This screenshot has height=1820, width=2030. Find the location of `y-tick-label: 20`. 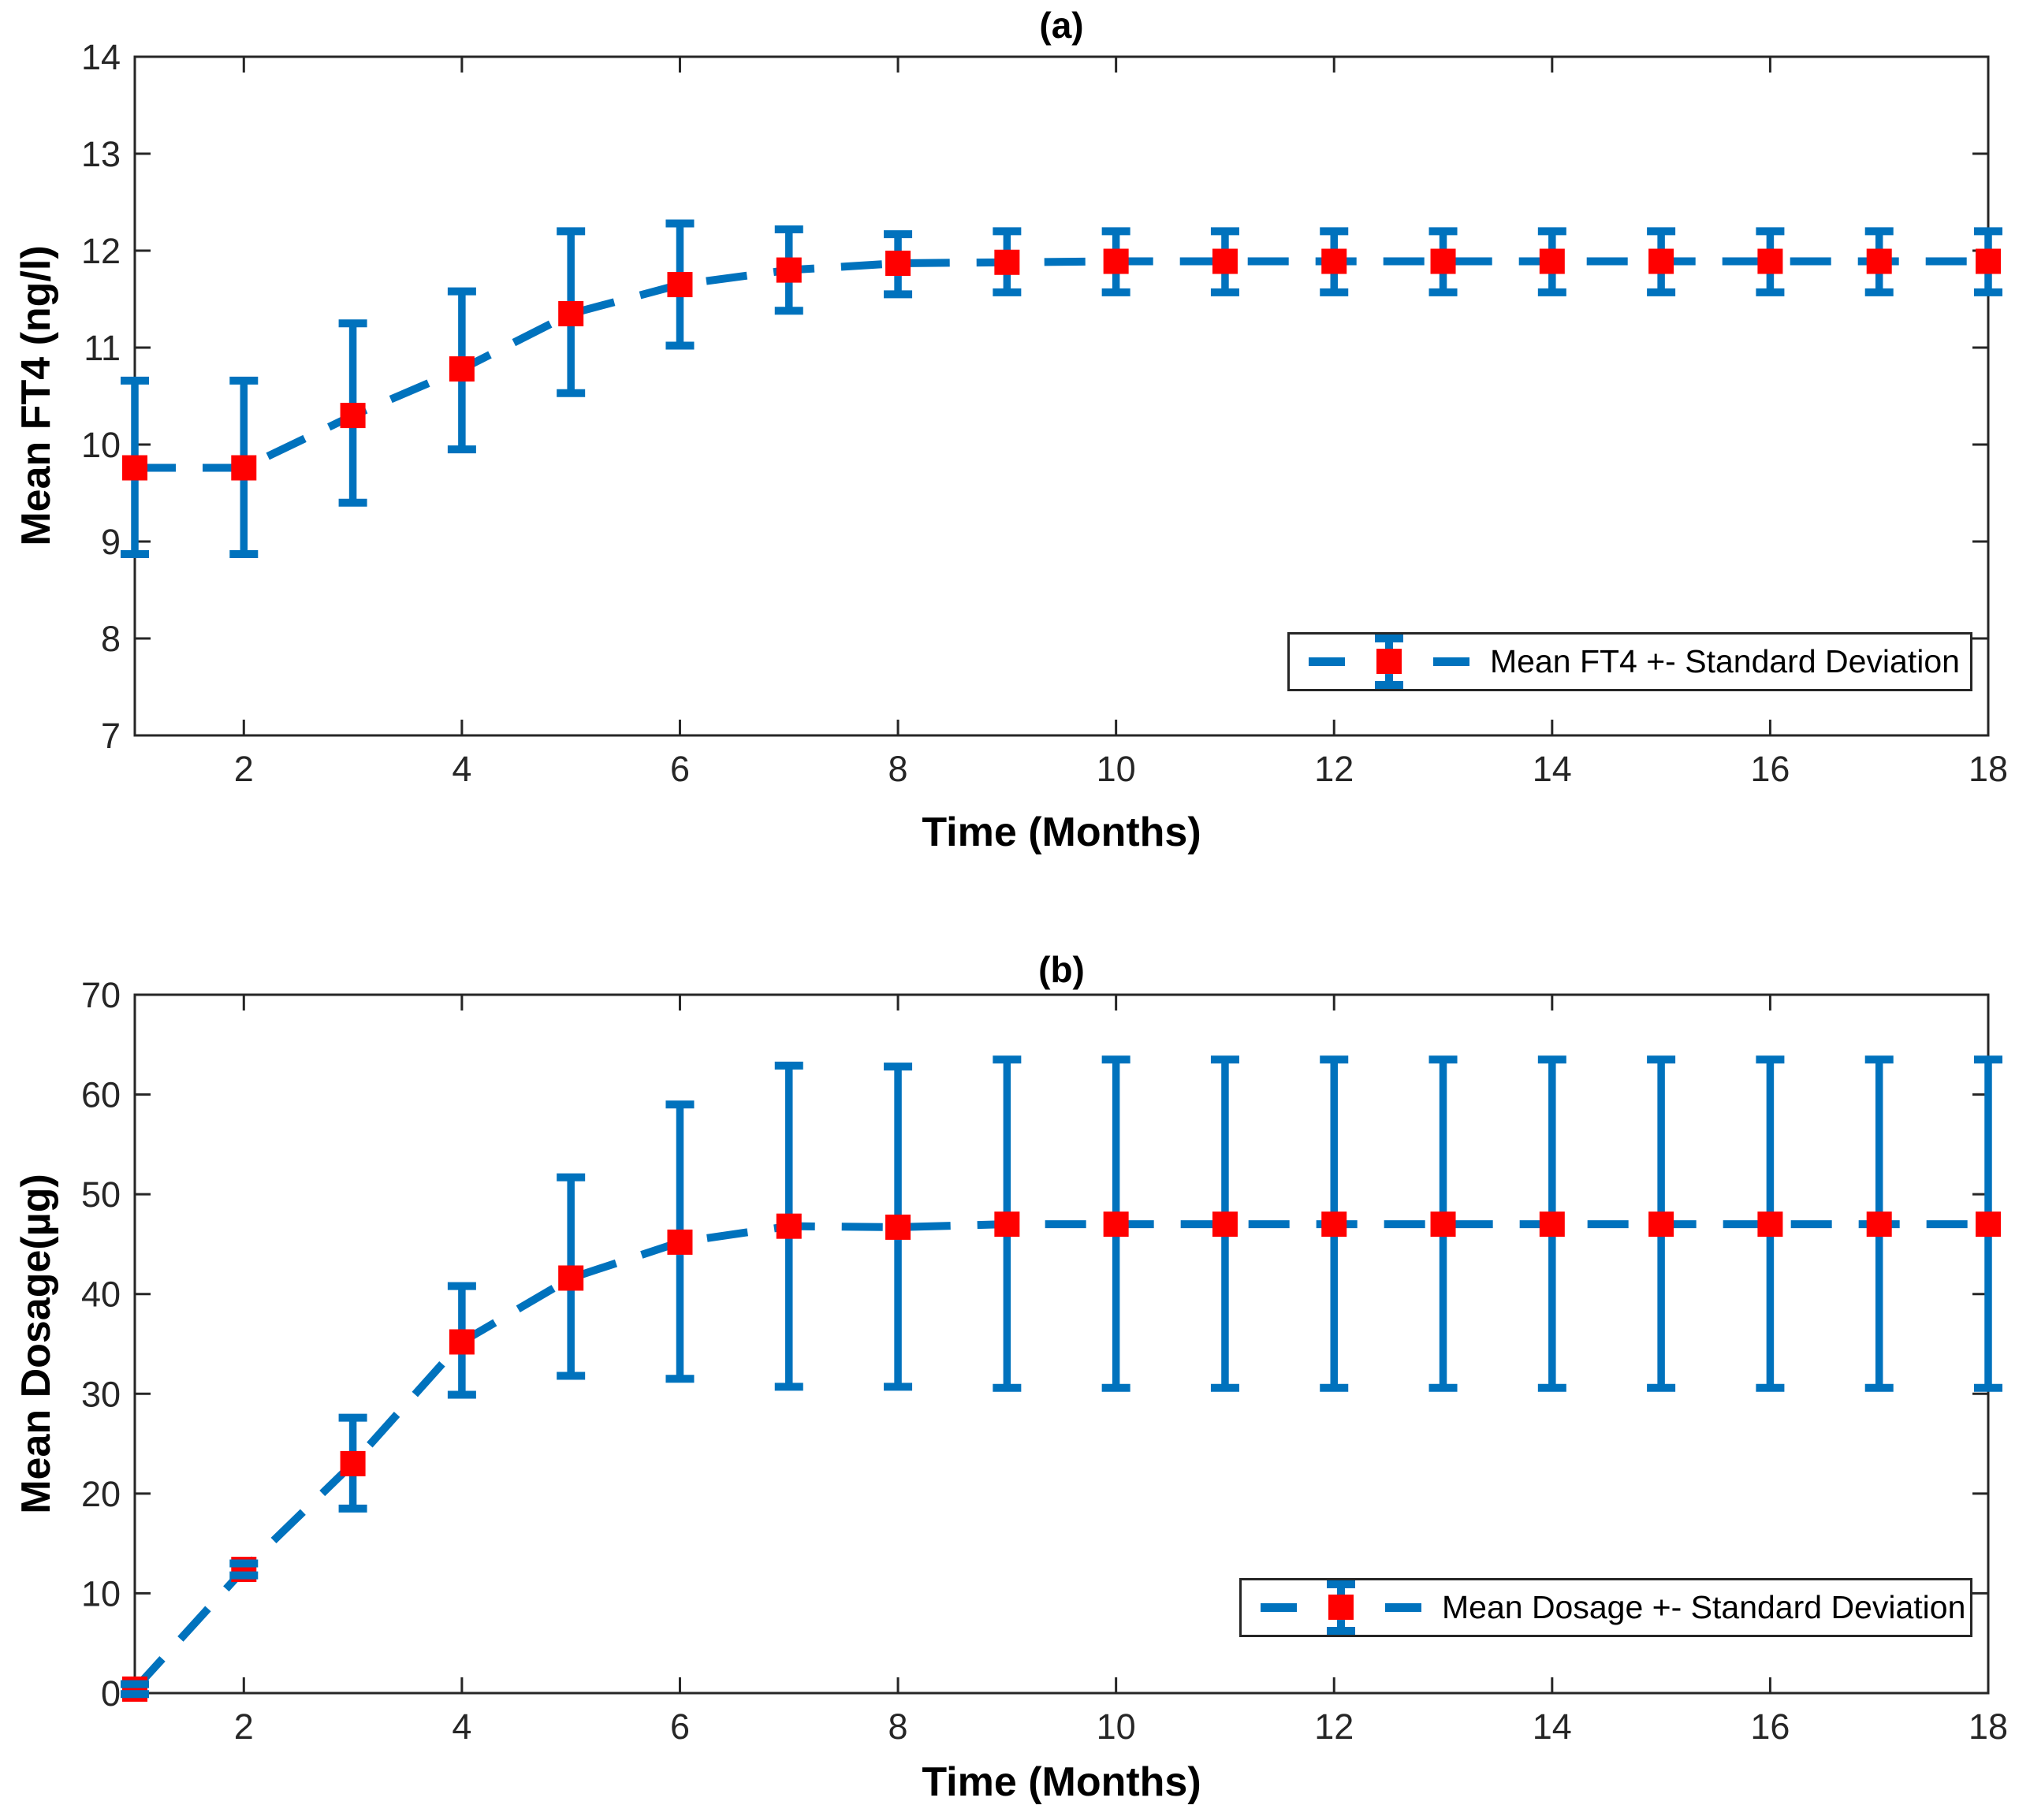

y-tick-label: 20 is located at coordinates (101, 1494).